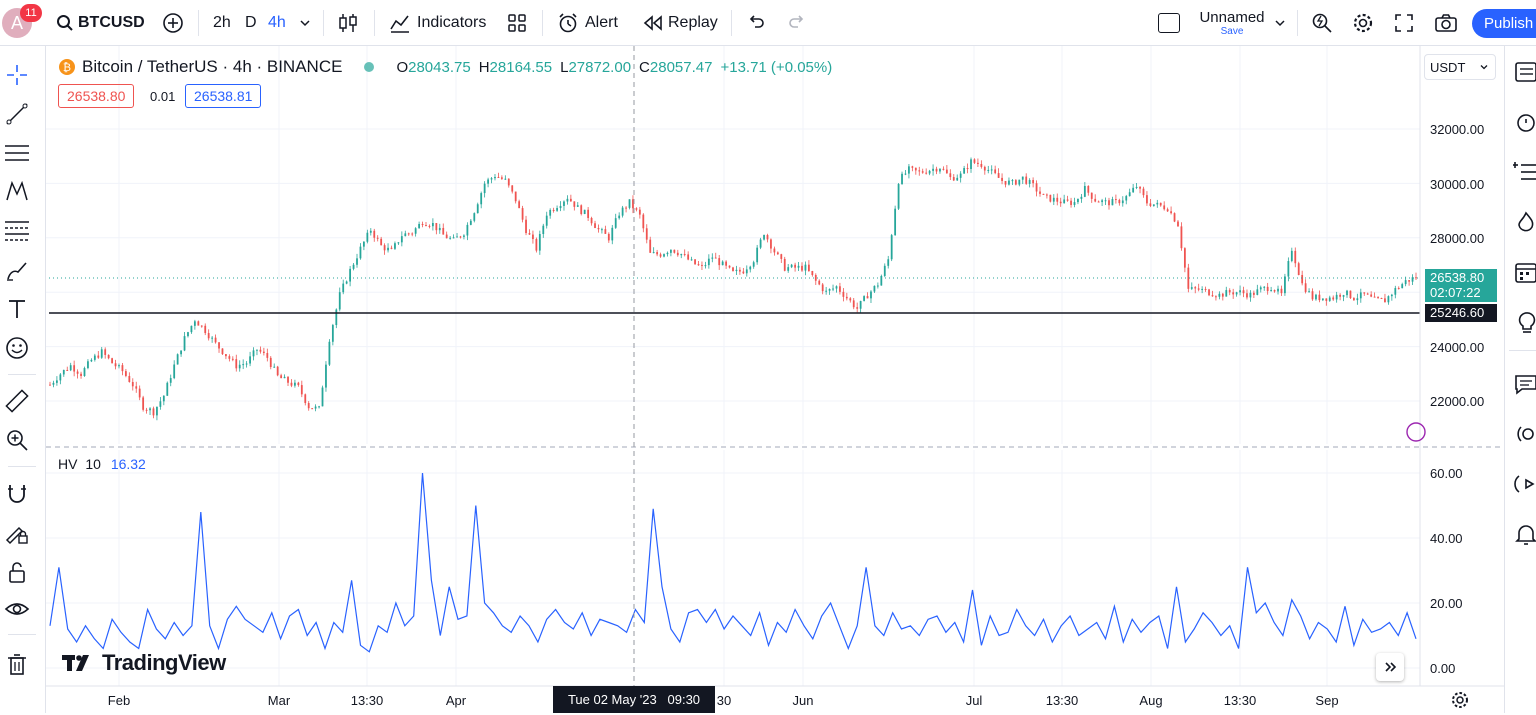 This screenshot has height=715, width=1536. Describe the element at coordinates (1390, 667) in the screenshot. I see `scroll-to-realtime-button` at that location.